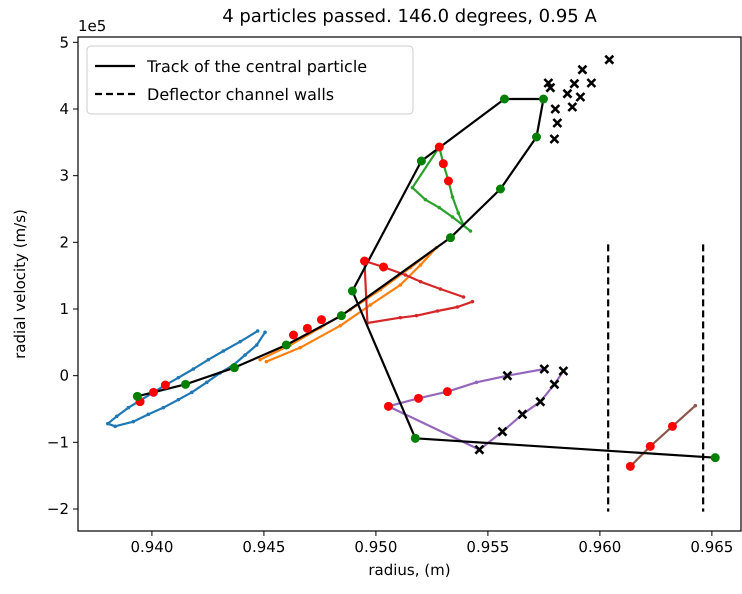  Describe the element at coordinates (64, 109) in the screenshot. I see `y-tick-label: 4` at that location.